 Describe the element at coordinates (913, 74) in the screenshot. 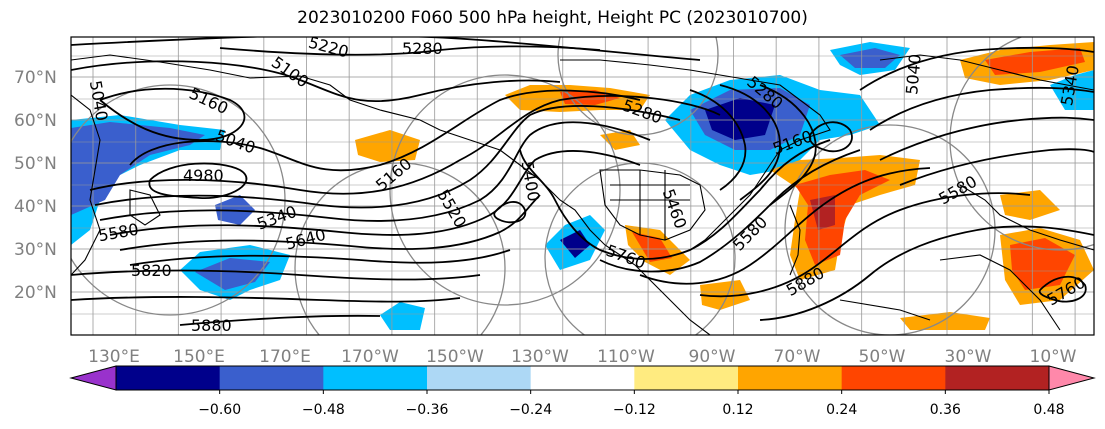

I see `contour-label: 5040` at that location.